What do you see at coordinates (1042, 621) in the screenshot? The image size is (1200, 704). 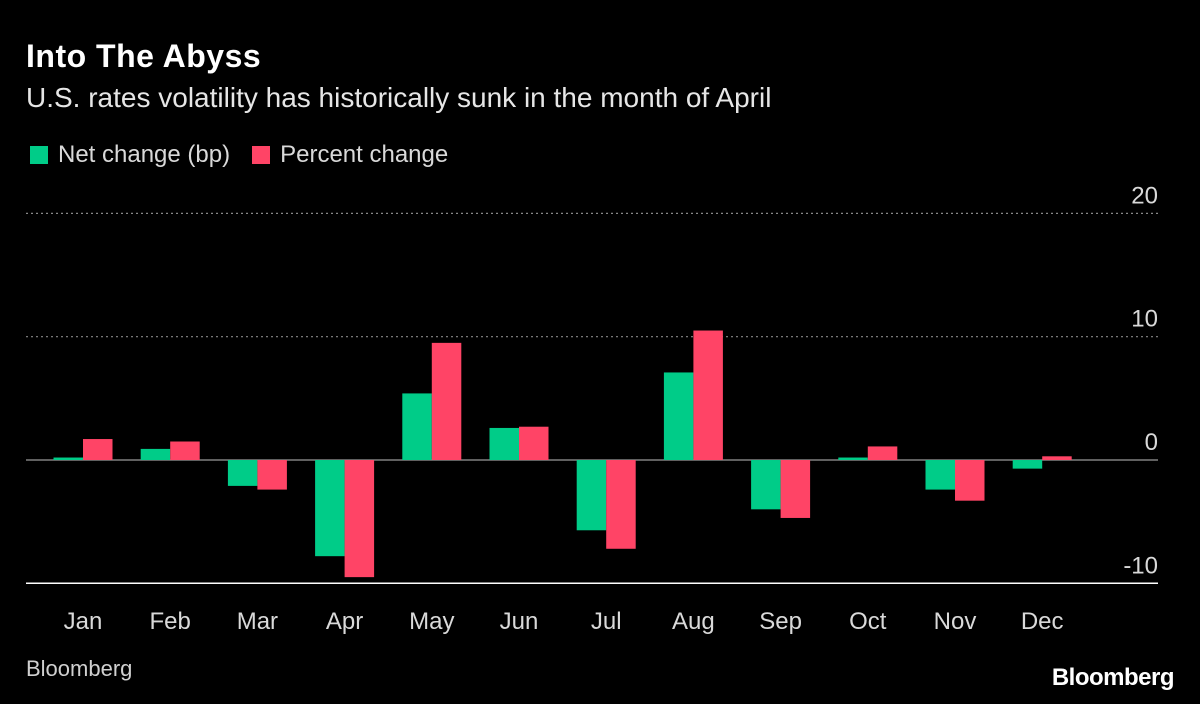 I see `x-tick-label: Dec` at bounding box center [1042, 621].